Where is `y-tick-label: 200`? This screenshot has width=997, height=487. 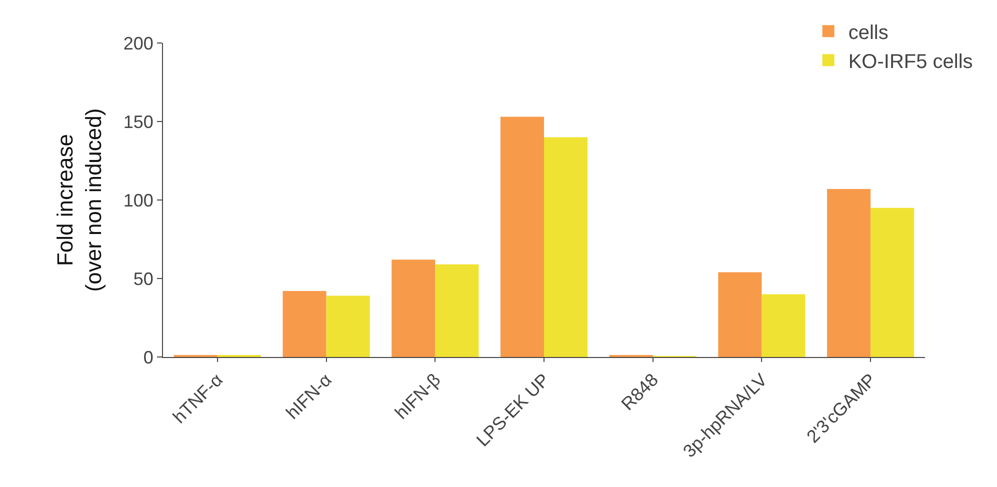
y-tick-label: 200 is located at coordinates (138, 43).